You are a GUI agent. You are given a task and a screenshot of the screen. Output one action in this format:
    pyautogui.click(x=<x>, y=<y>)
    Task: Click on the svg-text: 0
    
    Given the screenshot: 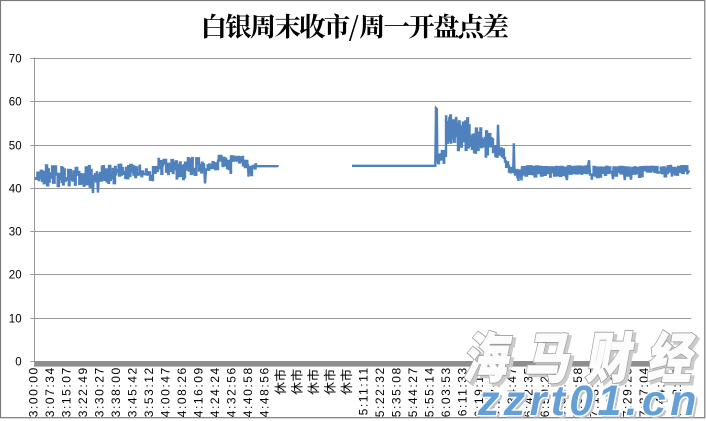 What is the action you would take?
    pyautogui.click(x=18, y=363)
    